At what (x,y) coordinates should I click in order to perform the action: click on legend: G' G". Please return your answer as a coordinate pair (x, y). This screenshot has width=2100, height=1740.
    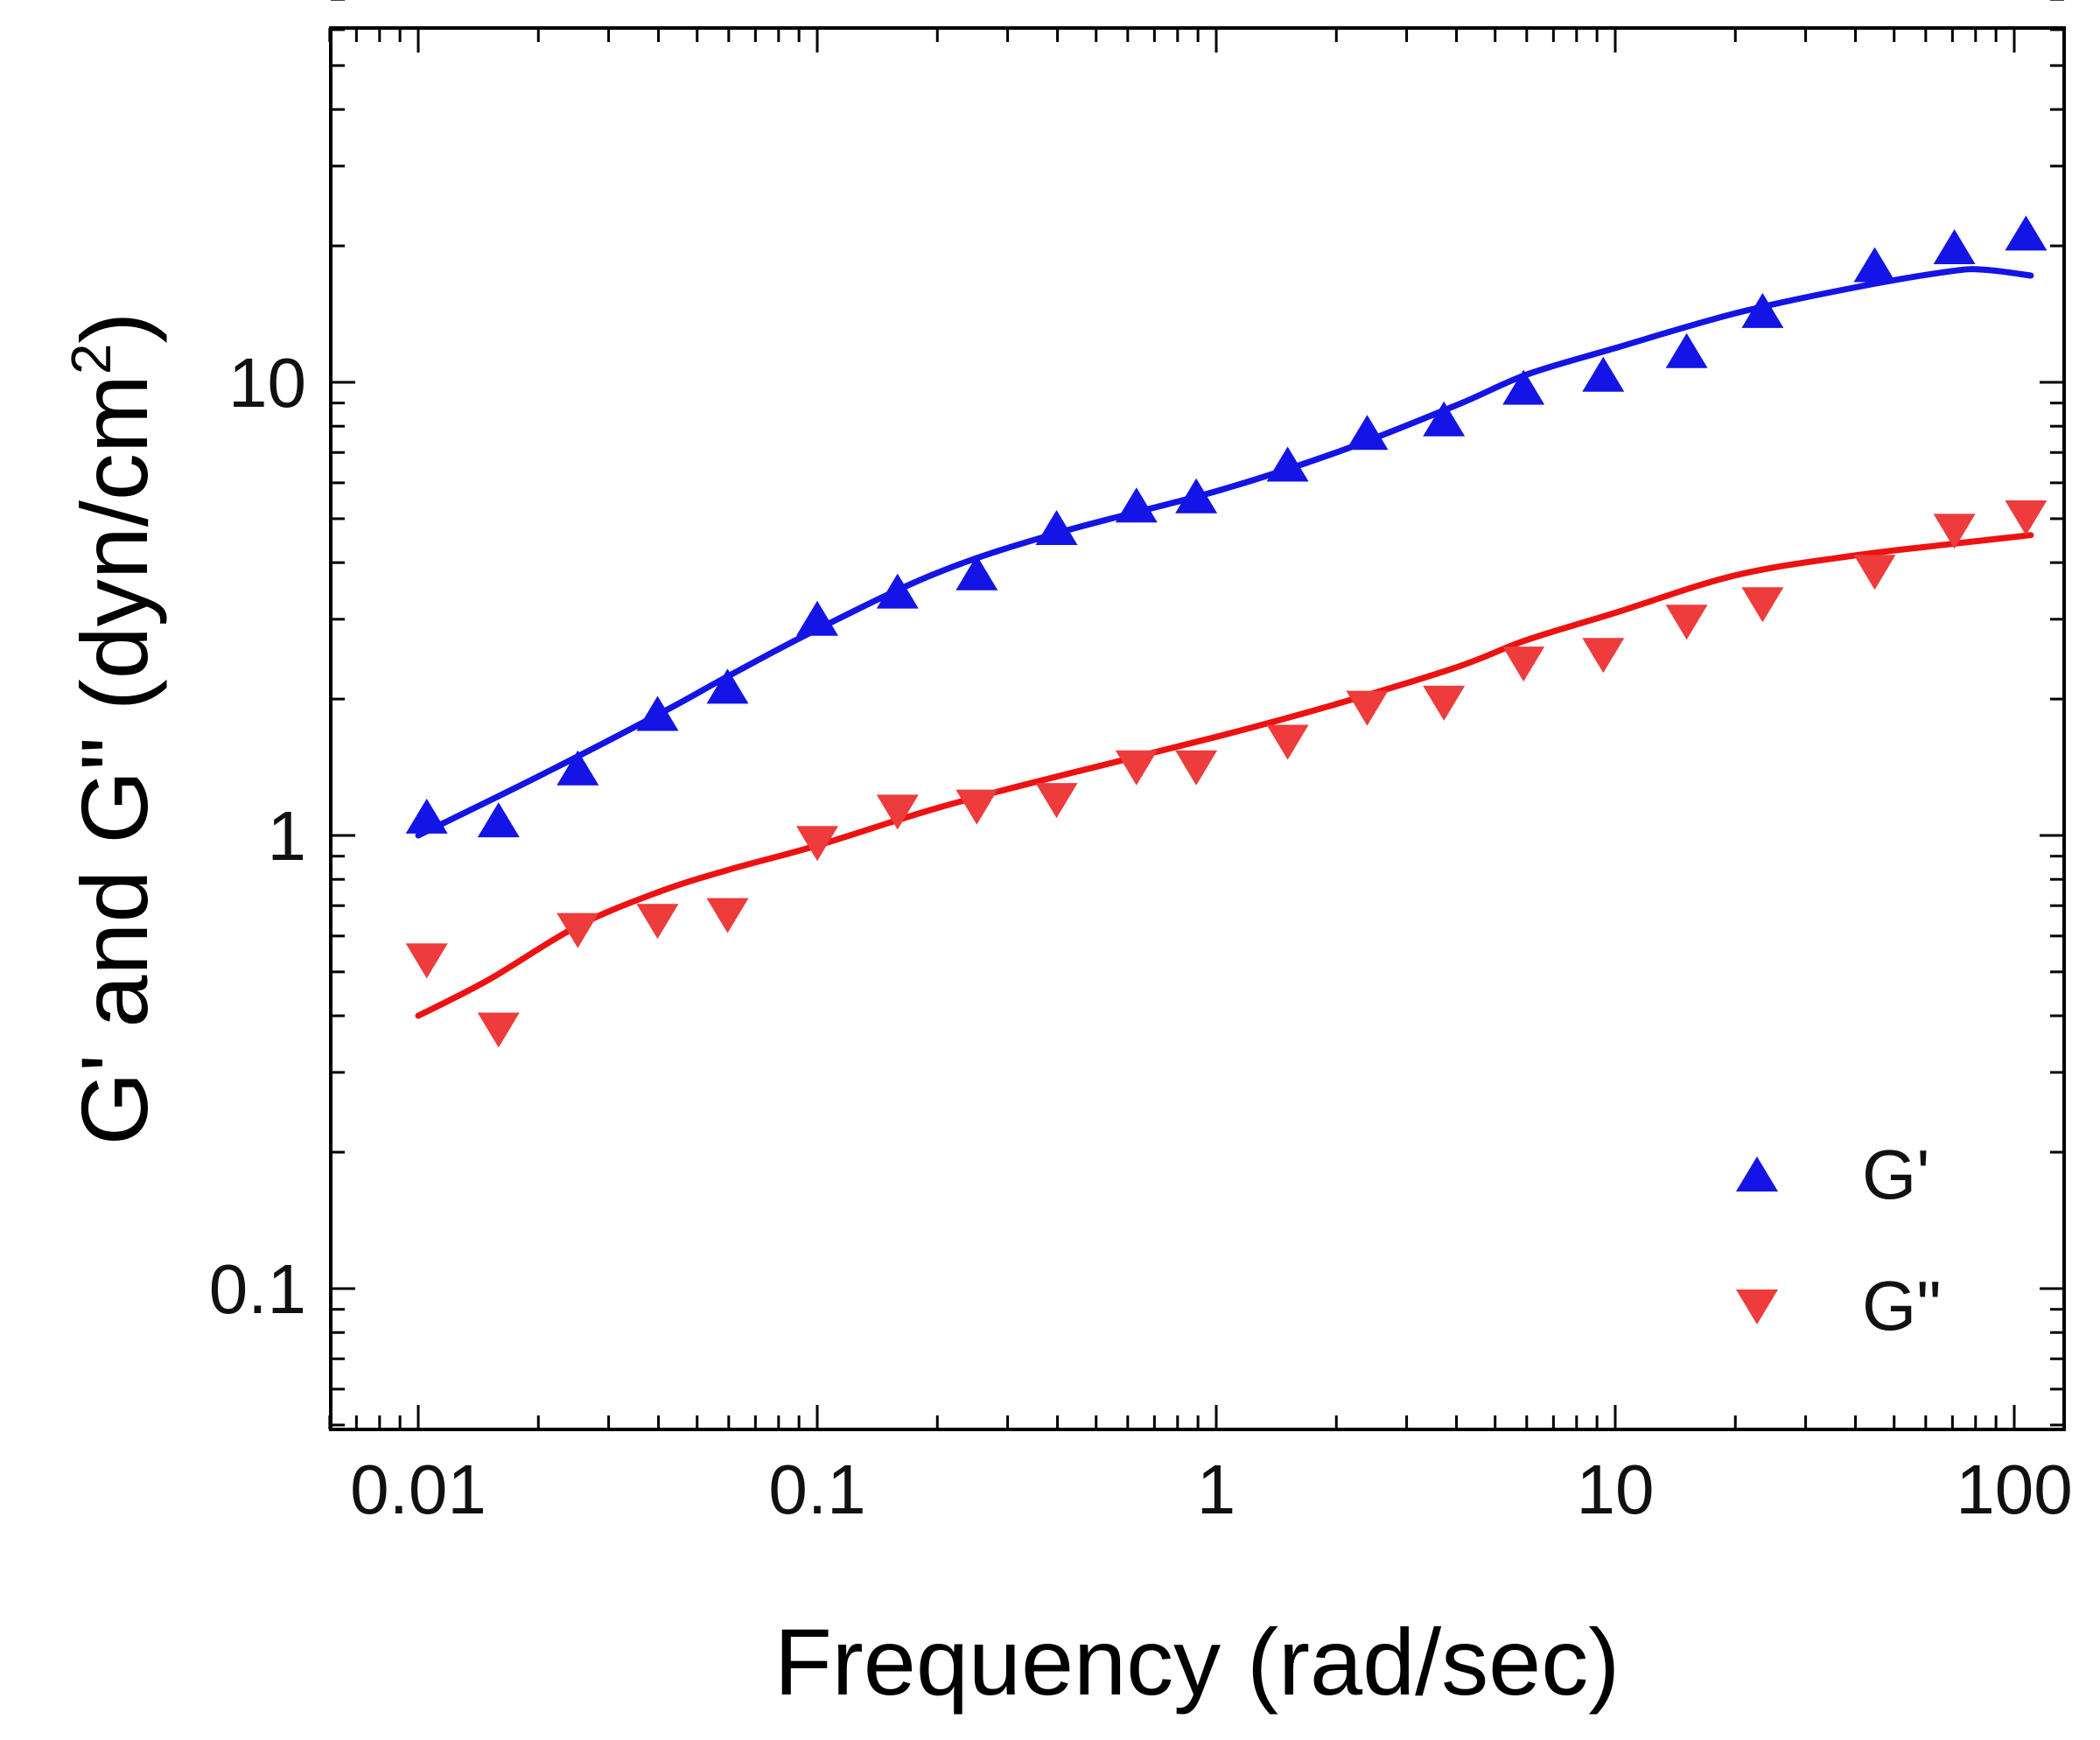
    Looking at the image, I should click on (1839, 1240).